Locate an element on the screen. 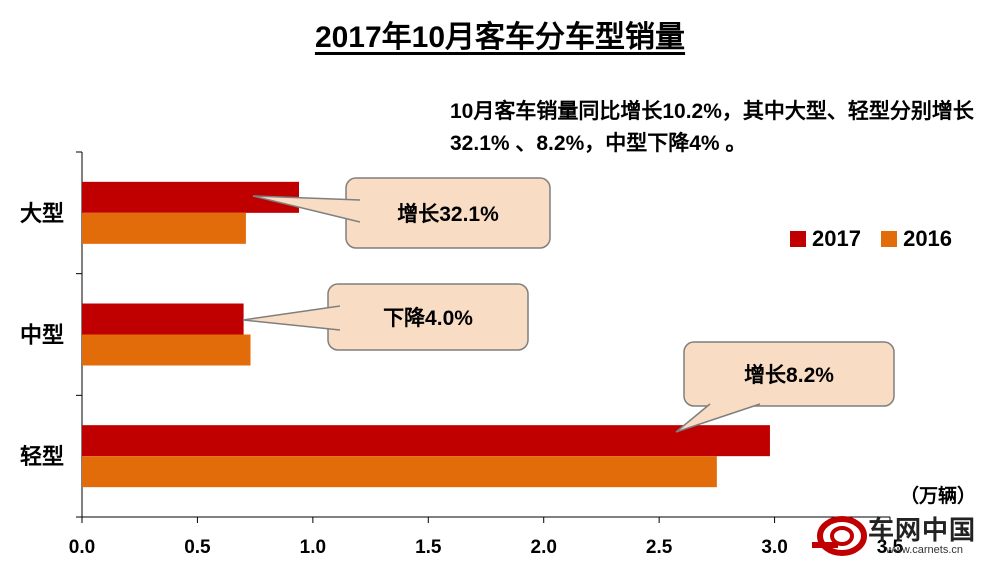  legend-item-2016: 2016 is located at coordinates (916, 239).